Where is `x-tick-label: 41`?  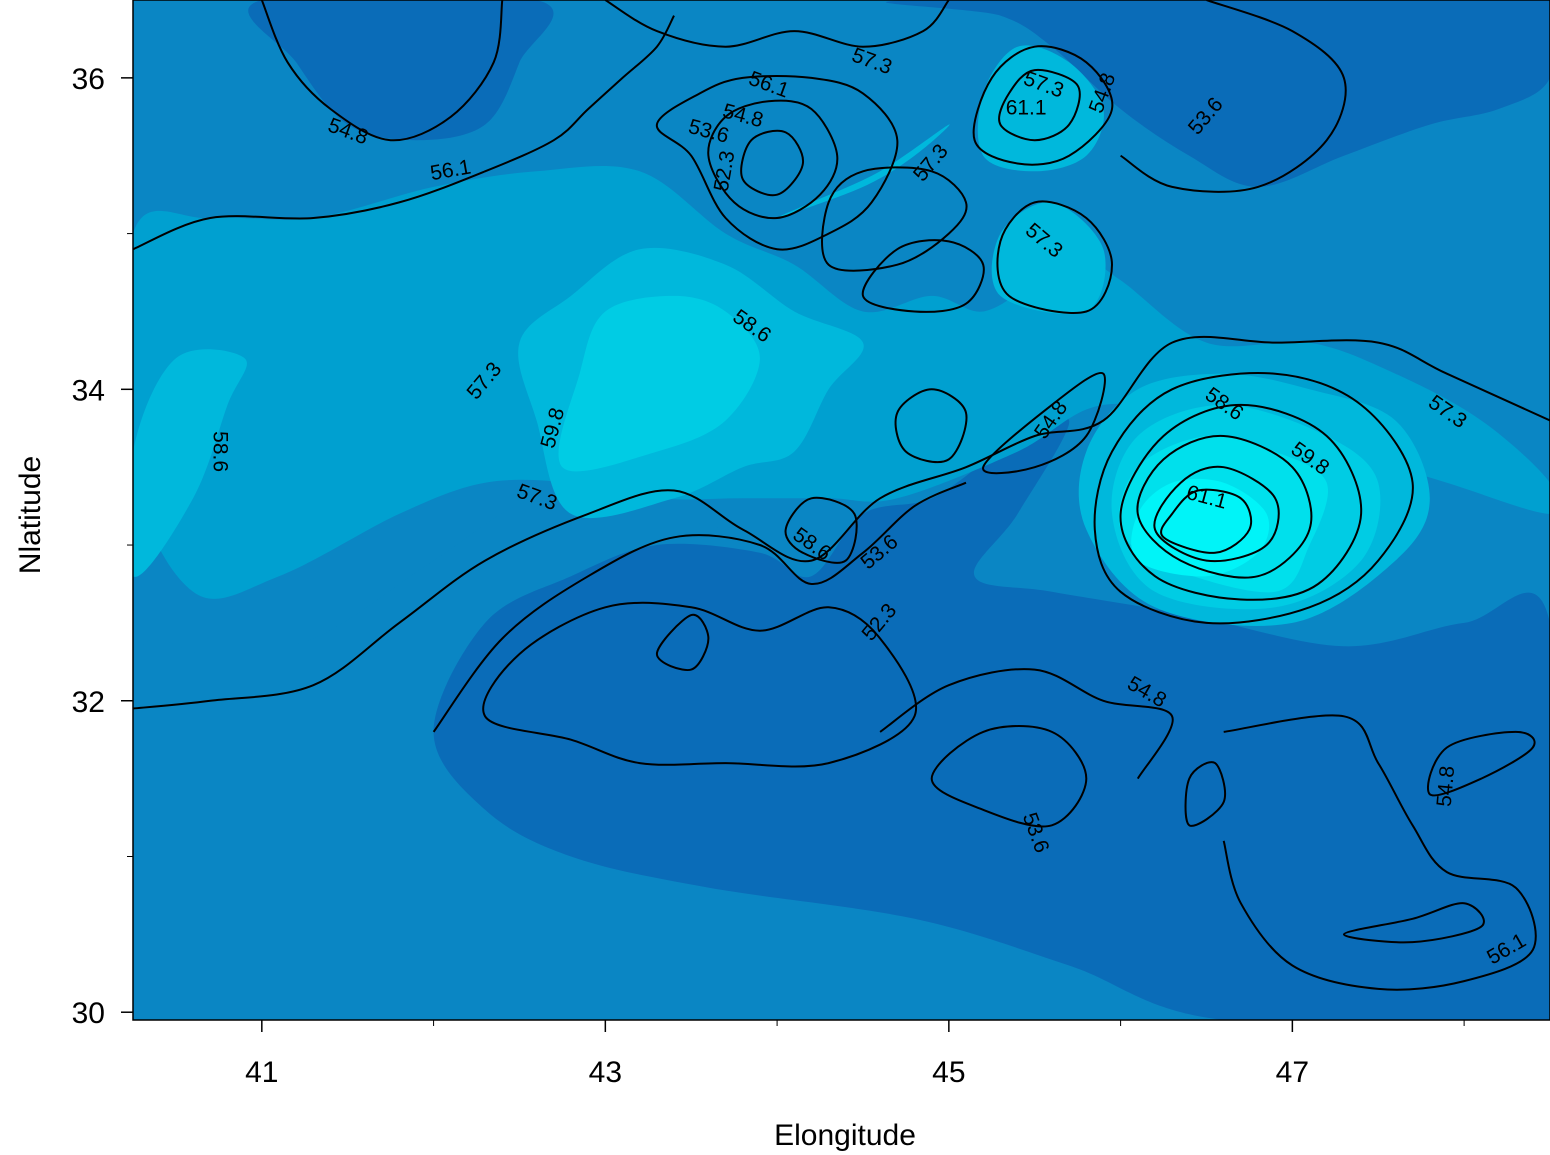 x-tick-label: 41 is located at coordinates (261, 1072).